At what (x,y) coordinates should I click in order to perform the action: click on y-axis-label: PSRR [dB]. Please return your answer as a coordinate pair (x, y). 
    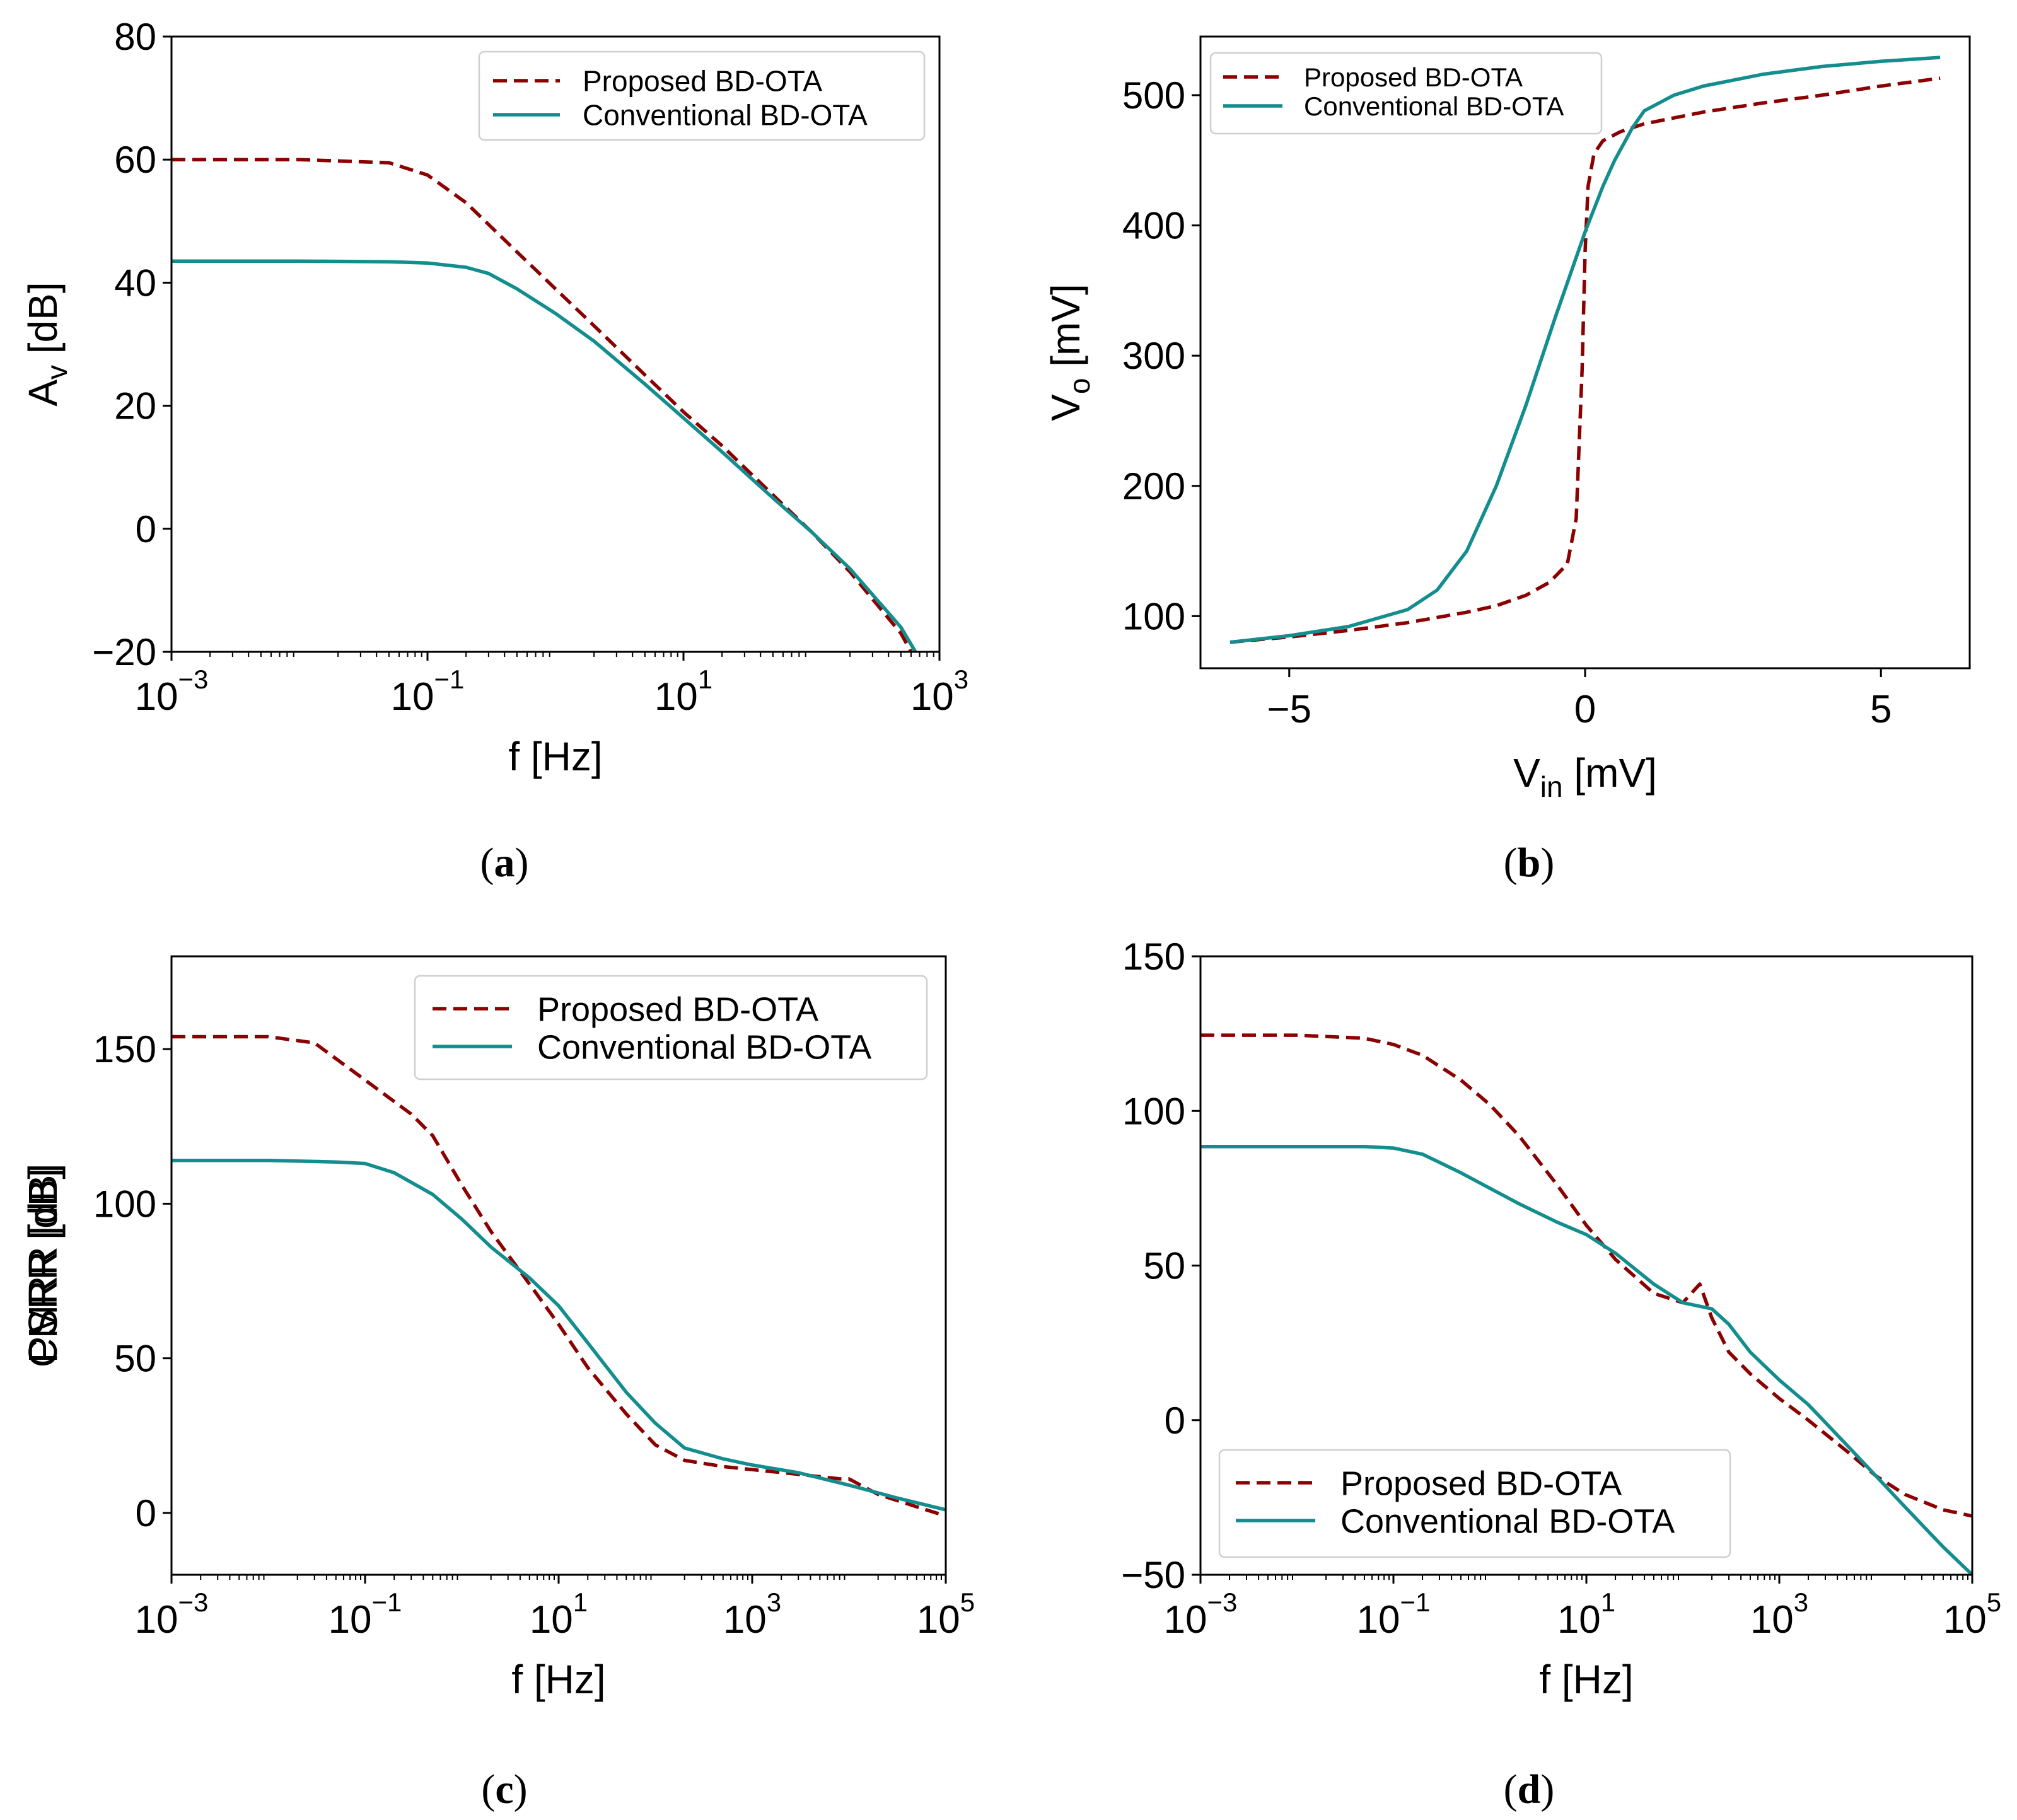
    Looking at the image, I should click on (43, 1265).